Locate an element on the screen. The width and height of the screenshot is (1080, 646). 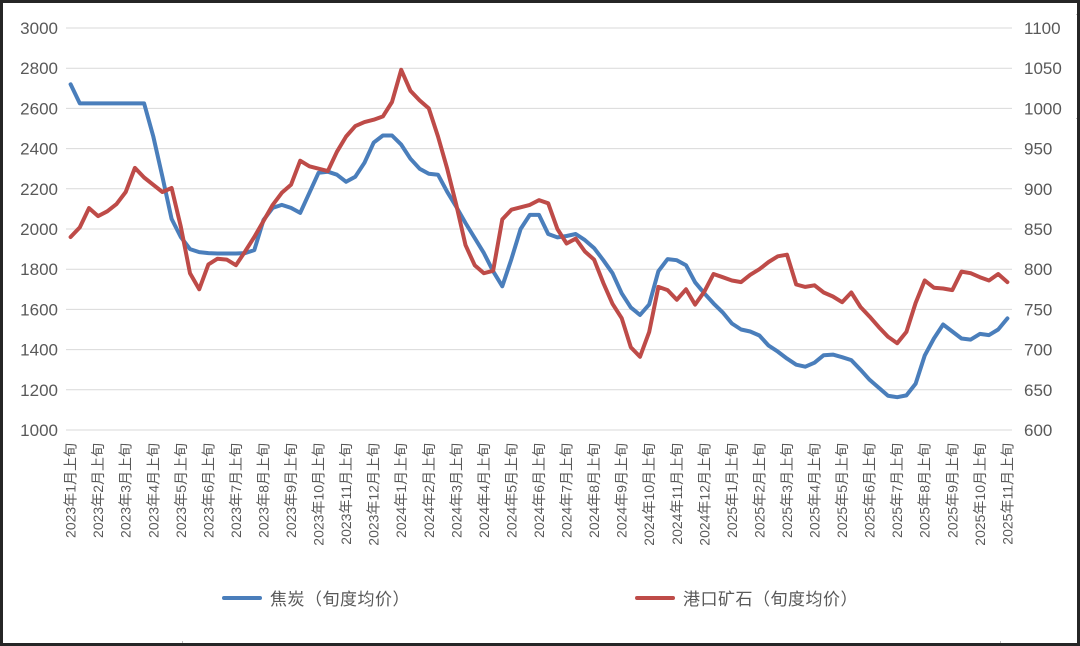
y-axis-left-tick-label: 3000 is located at coordinates (39, 28).